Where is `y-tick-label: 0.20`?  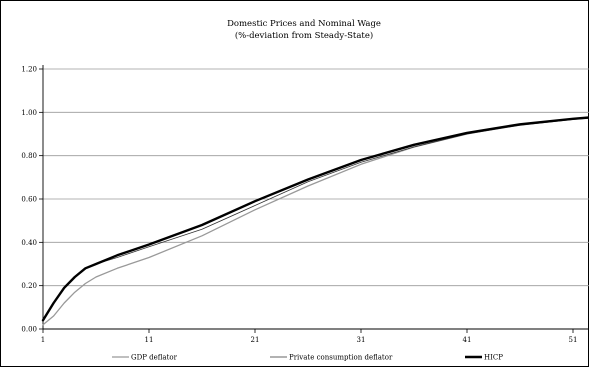
y-tick-label: 0.20 is located at coordinates (29, 286).